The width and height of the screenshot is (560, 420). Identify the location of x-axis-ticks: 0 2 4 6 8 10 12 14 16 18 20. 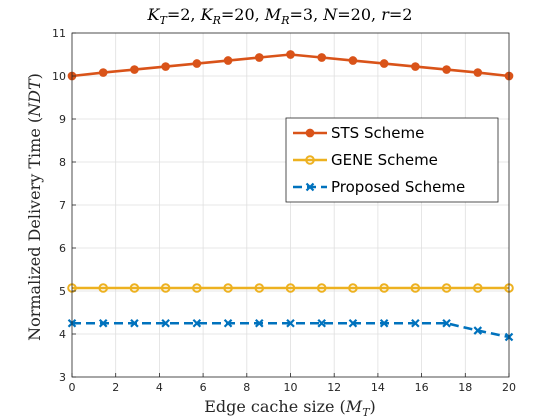
(292, 383).